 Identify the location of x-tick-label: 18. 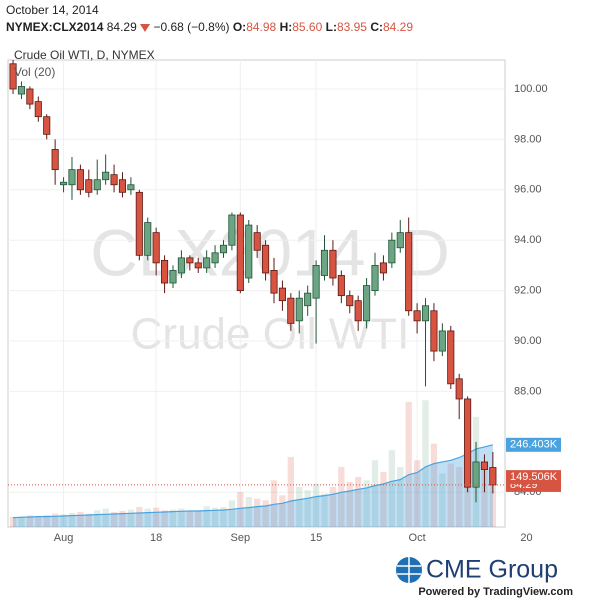
(156, 538).